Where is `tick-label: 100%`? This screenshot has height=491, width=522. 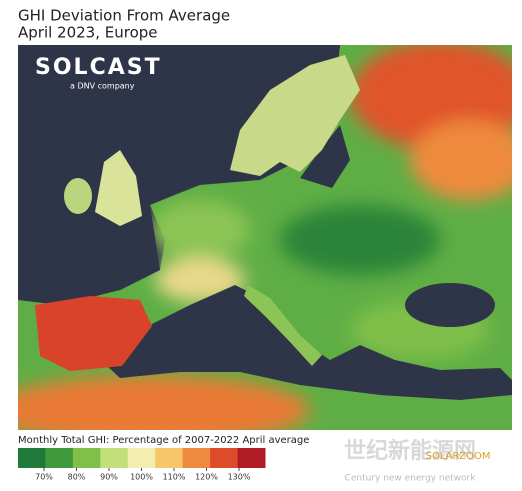
tick-label: 100% is located at coordinates (141, 477).